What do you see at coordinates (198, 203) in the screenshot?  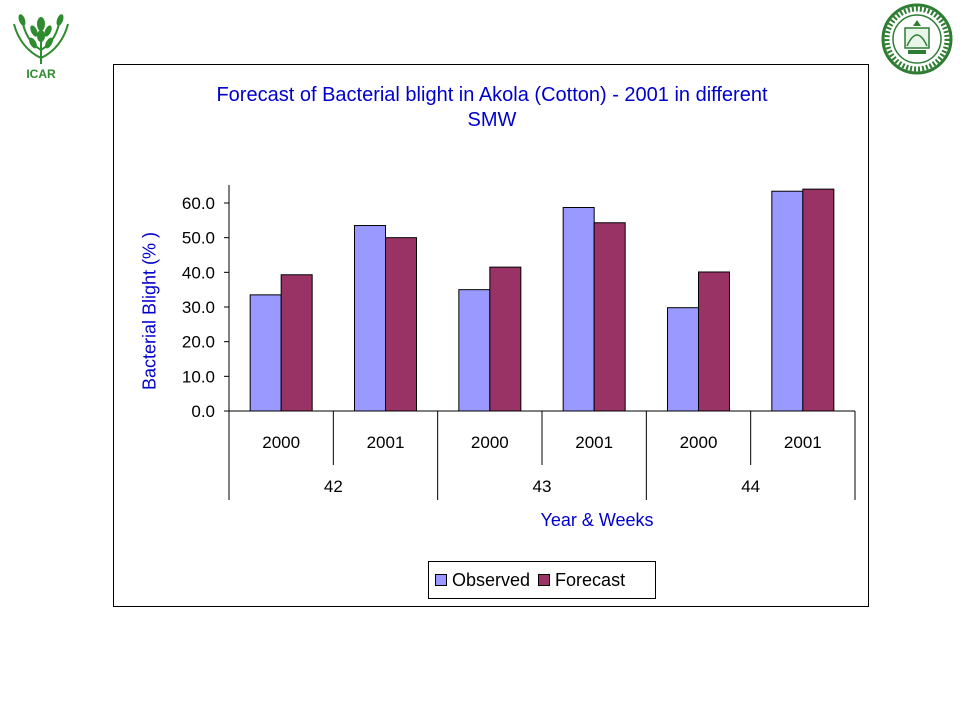 I see `y-tick-label: 60.0` at bounding box center [198, 203].